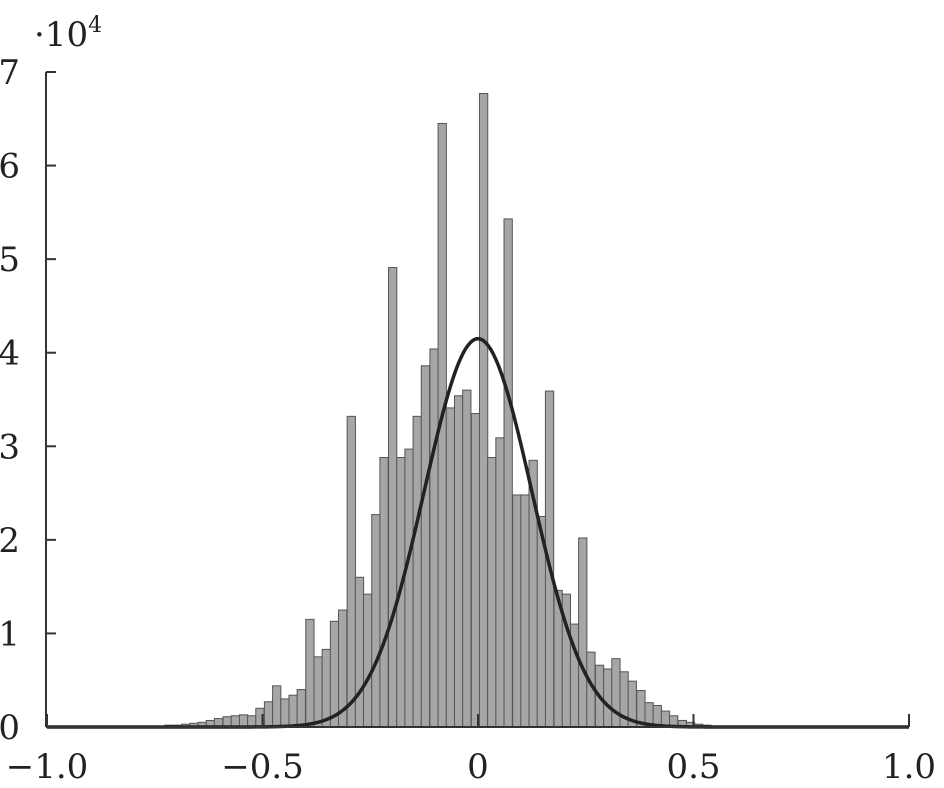  I want to click on x-tick-label: −0.5, so click(262, 767).